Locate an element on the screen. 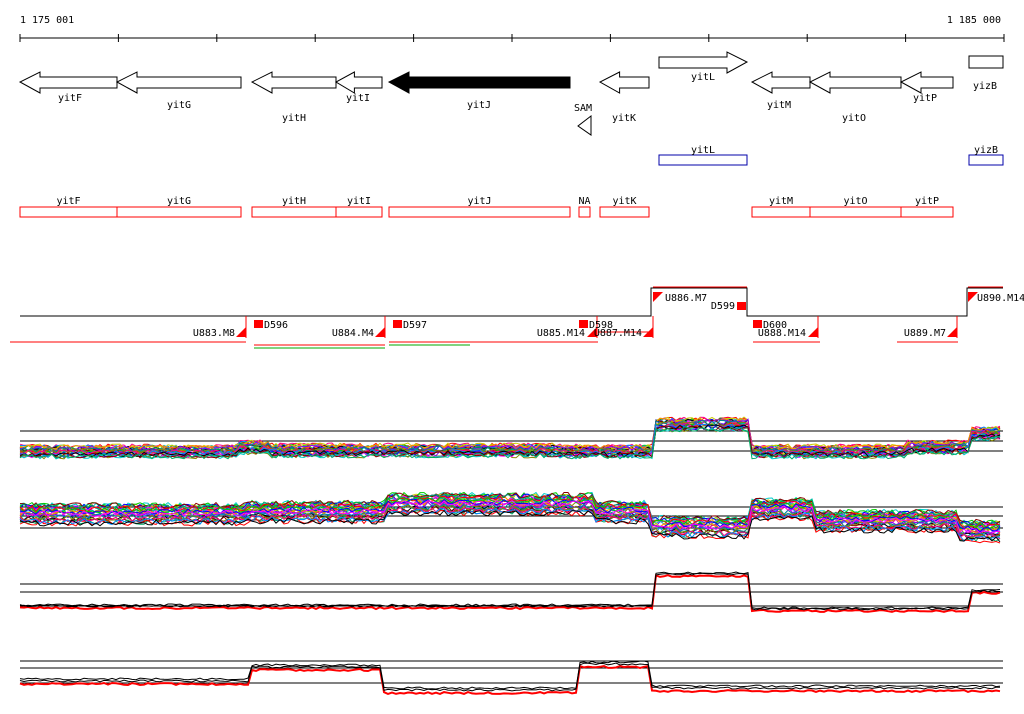  transcript-label: NA is located at coordinates (584, 201).